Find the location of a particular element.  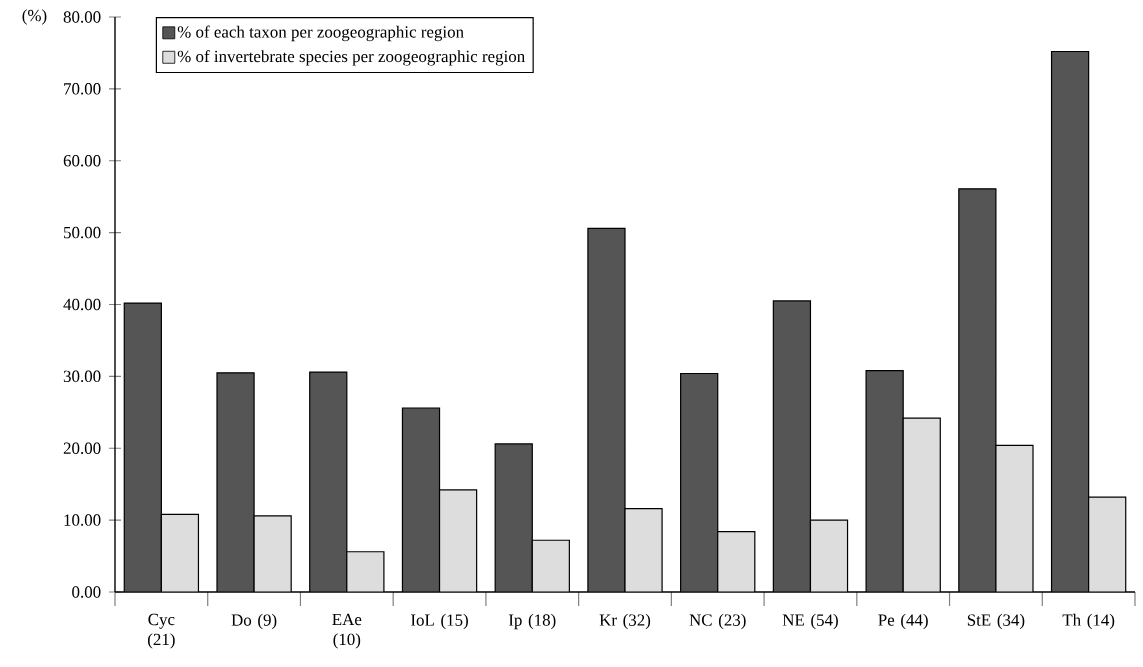

x-tick-label: Ip (18) is located at coordinates (532, 621).